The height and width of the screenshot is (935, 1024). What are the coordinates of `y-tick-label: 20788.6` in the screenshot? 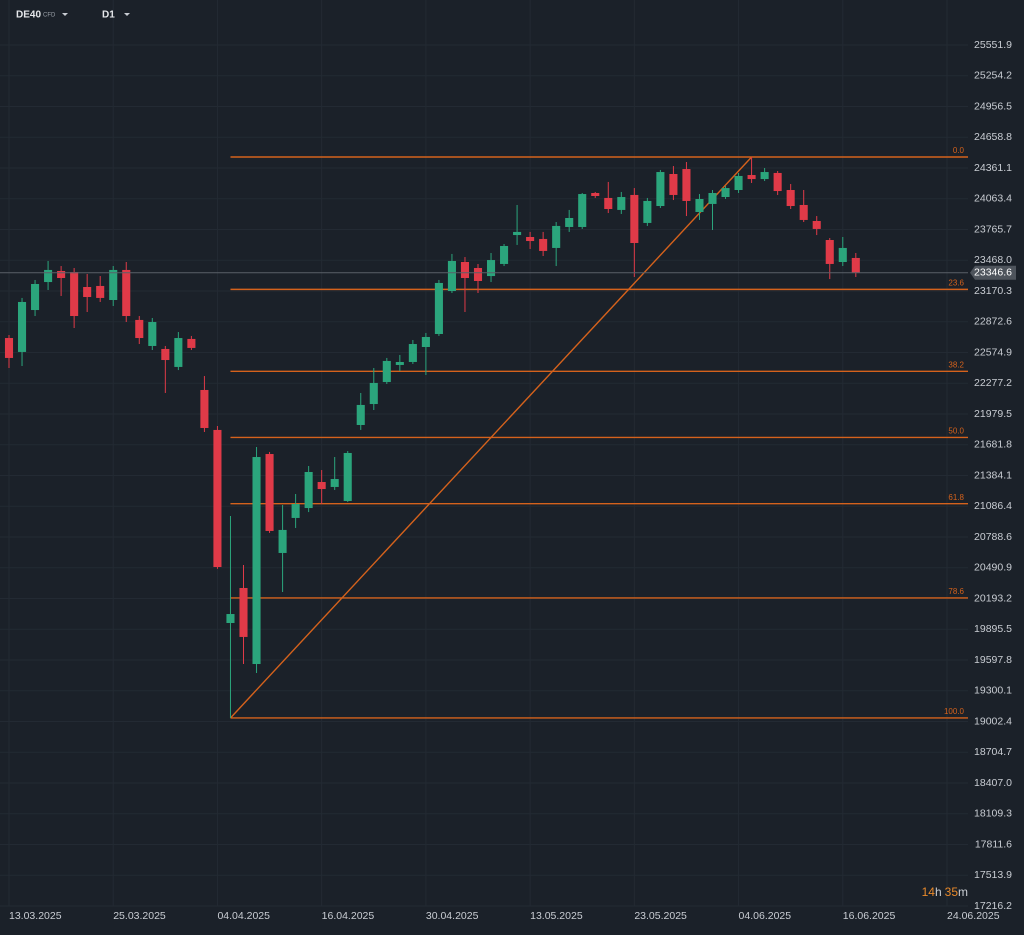 It's located at (993, 537).